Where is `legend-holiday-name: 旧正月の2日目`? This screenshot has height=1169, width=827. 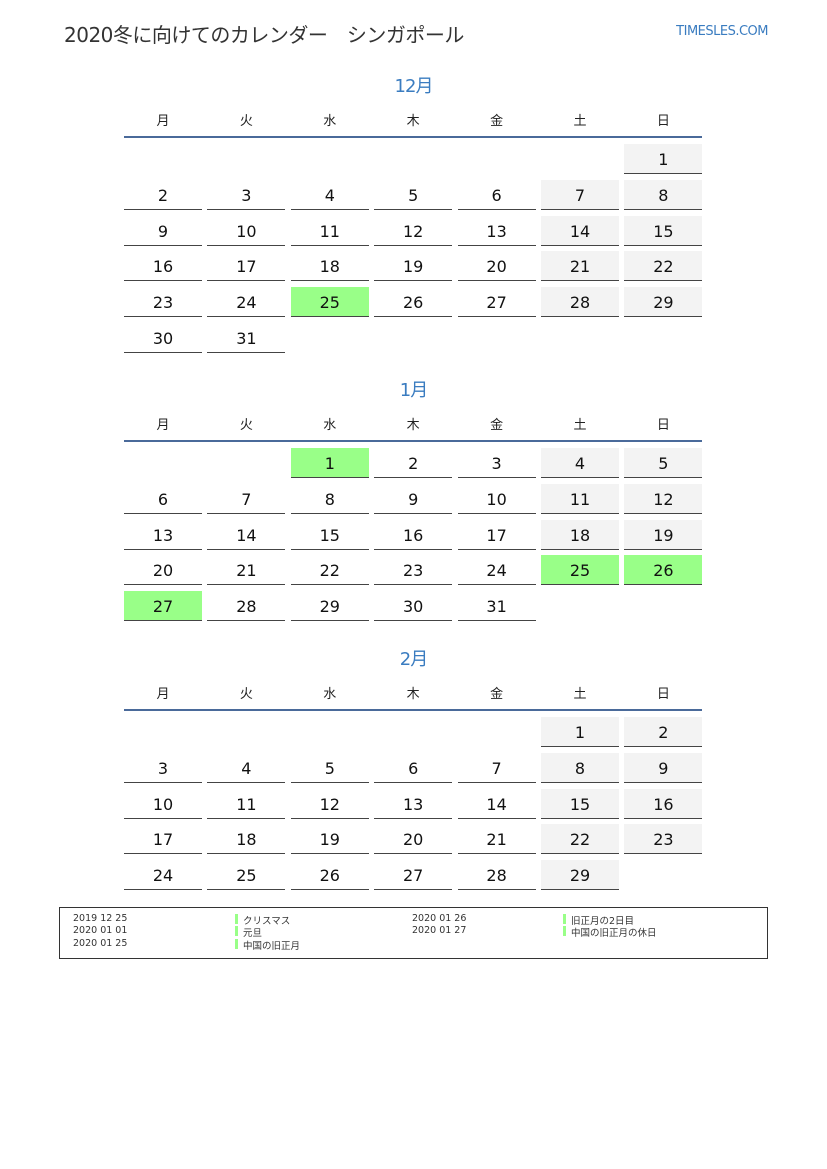
legend-holiday-name: 旧正月の2日目 is located at coordinates (603, 921).